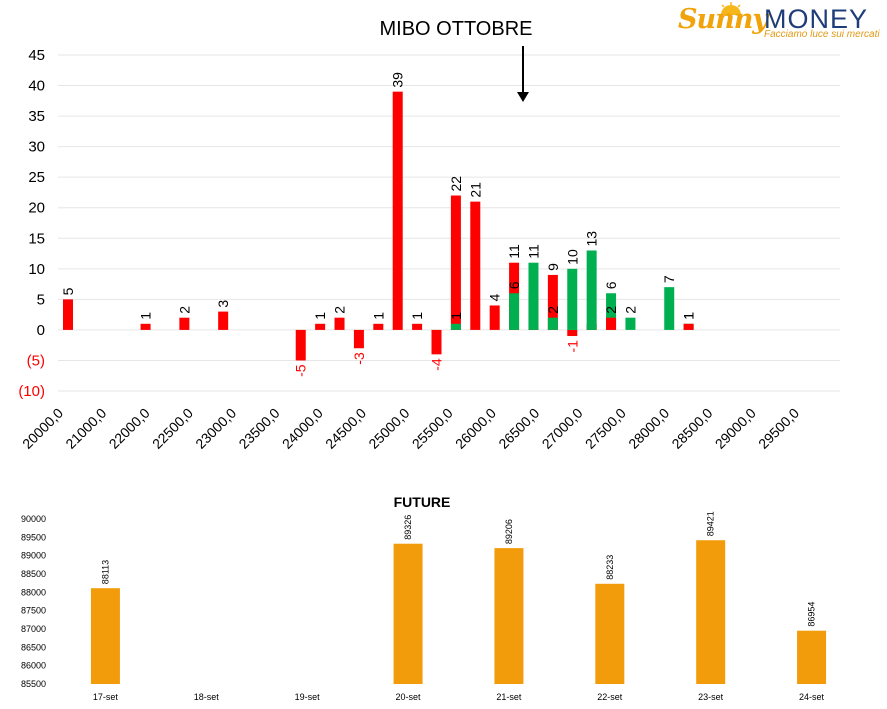  What do you see at coordinates (41, 299) in the screenshot?
I see `y-tick-label: 5` at bounding box center [41, 299].